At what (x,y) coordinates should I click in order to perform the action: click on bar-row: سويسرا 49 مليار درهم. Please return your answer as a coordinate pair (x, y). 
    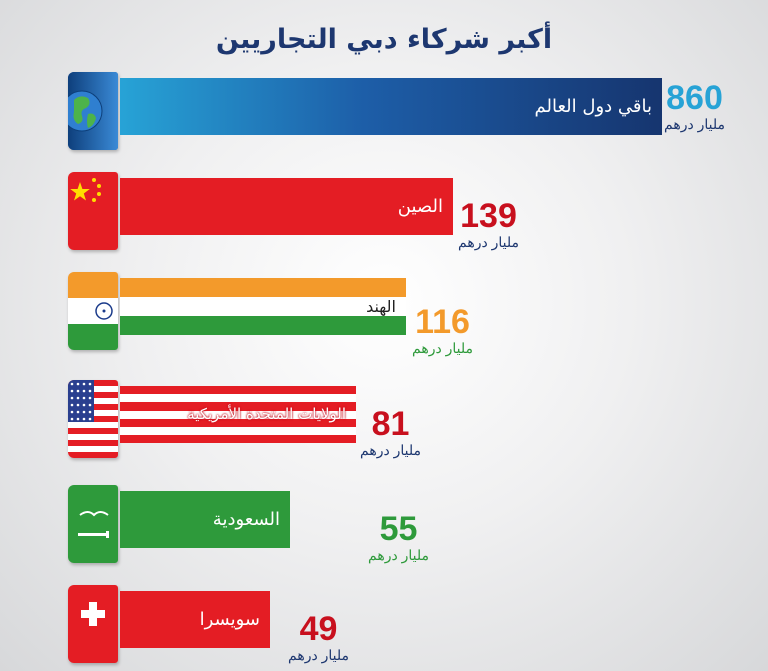
    Looking at the image, I should click on (384, 625).